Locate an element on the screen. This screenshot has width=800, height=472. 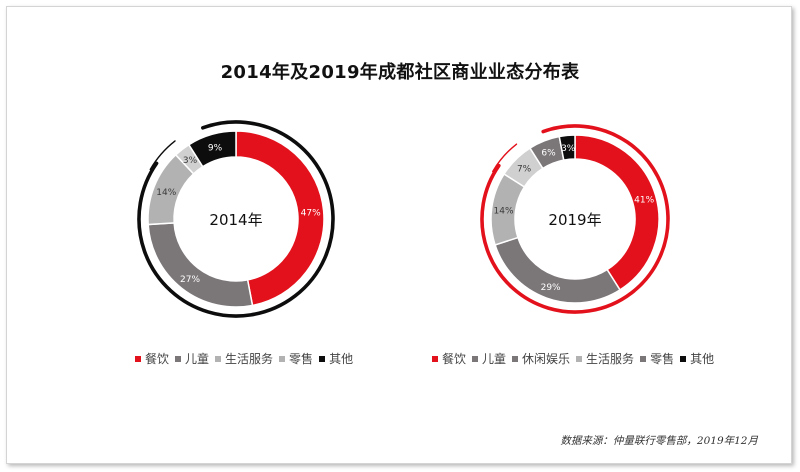
donut-2019-accent-ring is located at coordinates (575, 219).